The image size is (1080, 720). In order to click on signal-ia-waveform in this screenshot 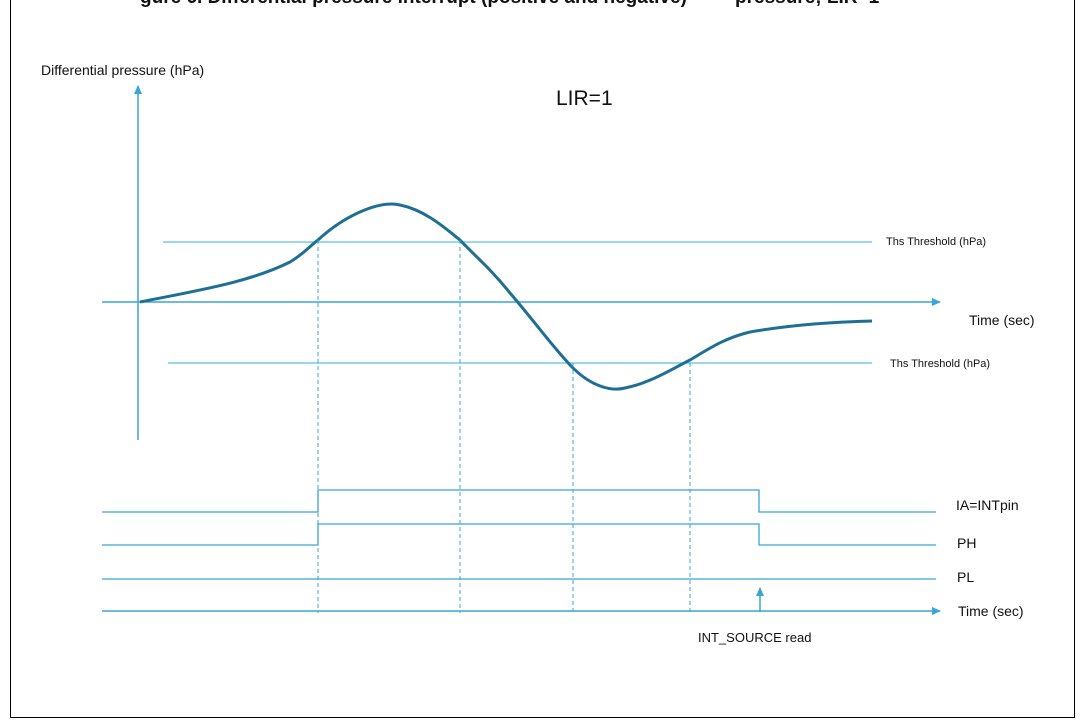, I will do `click(519, 501)`.